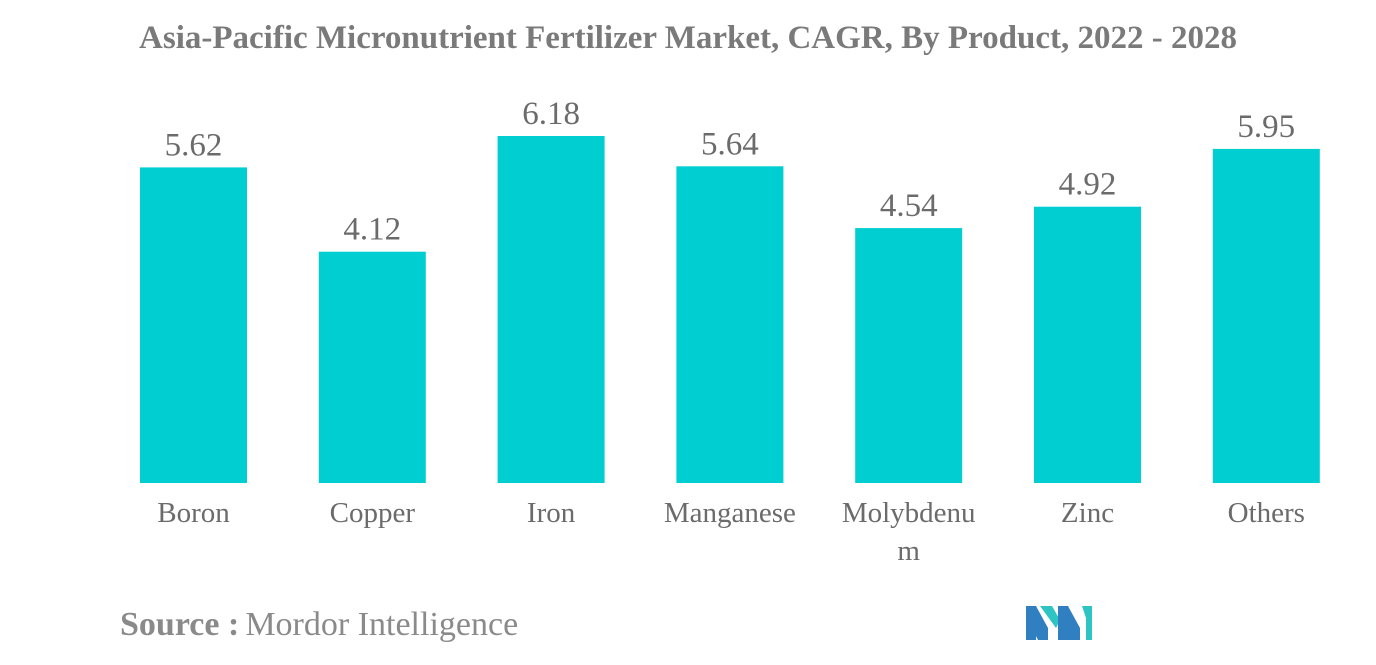 This screenshot has width=1376, height=665. I want to click on source-text: Mordor Intelligence, so click(382, 624).